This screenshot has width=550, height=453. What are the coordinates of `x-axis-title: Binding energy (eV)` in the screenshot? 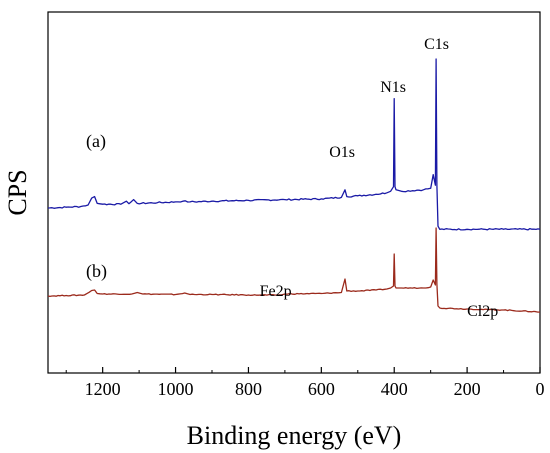 It's located at (294, 435).